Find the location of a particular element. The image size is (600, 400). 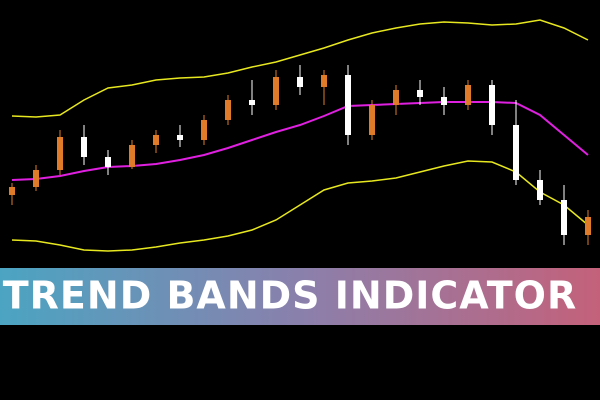

chart-title: TREND BANDS INDICATOR is located at coordinates (290, 296).